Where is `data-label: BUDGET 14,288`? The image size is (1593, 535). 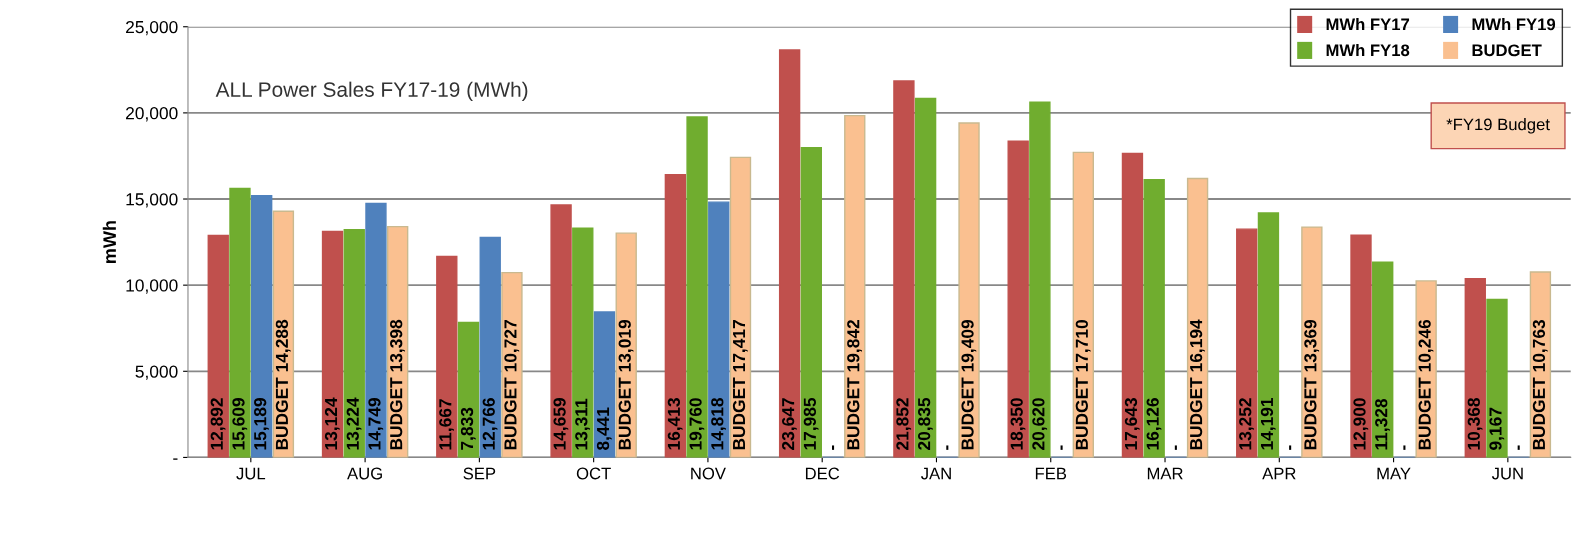
data-label: BUDGET 14,288 is located at coordinates (283, 384).